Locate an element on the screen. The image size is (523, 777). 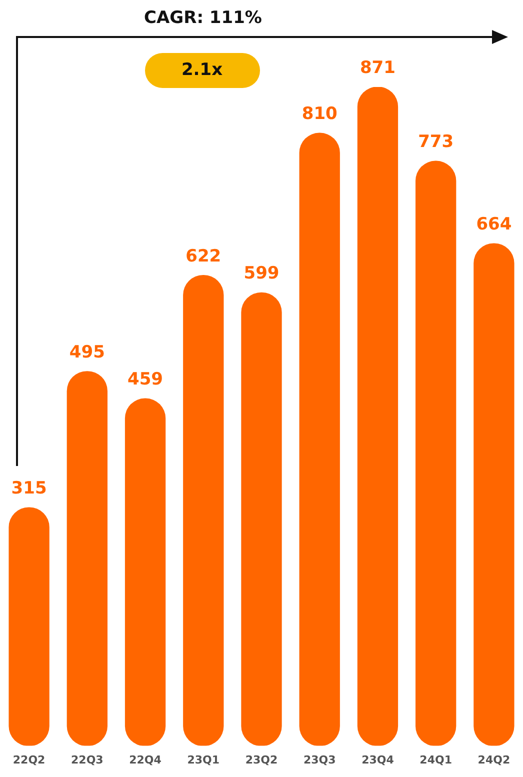
data-label: 459 is located at coordinates (146, 380).